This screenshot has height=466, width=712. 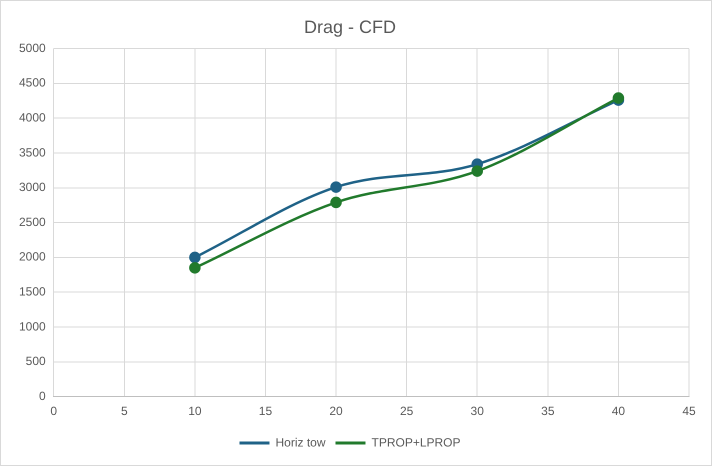 What do you see at coordinates (32, 257) in the screenshot?
I see `y-tick-label: 2000` at bounding box center [32, 257].